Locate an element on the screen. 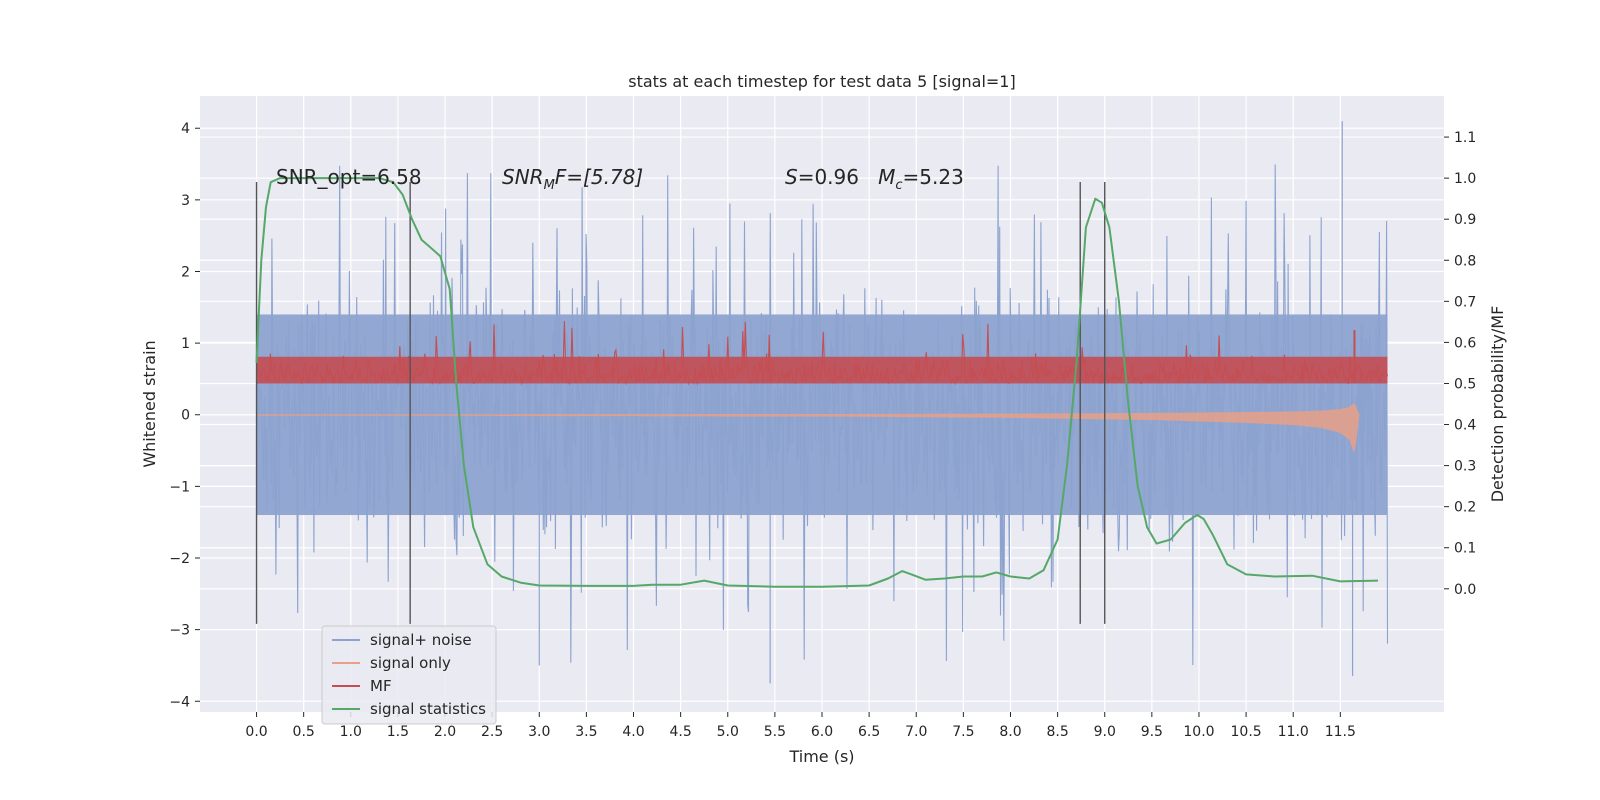  mc-label: M is located at coordinates (886, 177).